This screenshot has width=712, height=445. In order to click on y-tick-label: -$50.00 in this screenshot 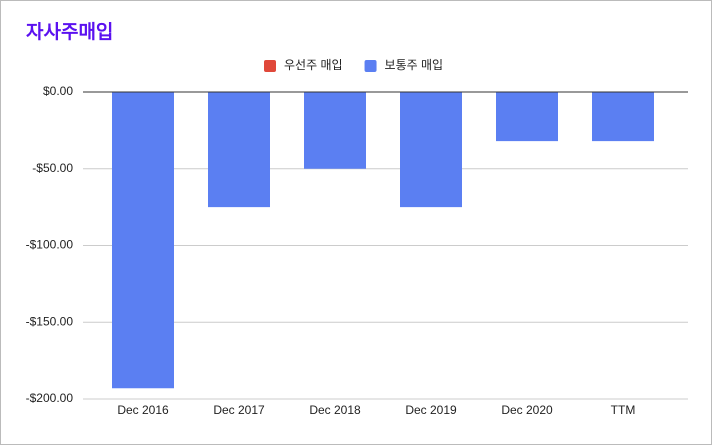, I will do `click(52, 168)`.